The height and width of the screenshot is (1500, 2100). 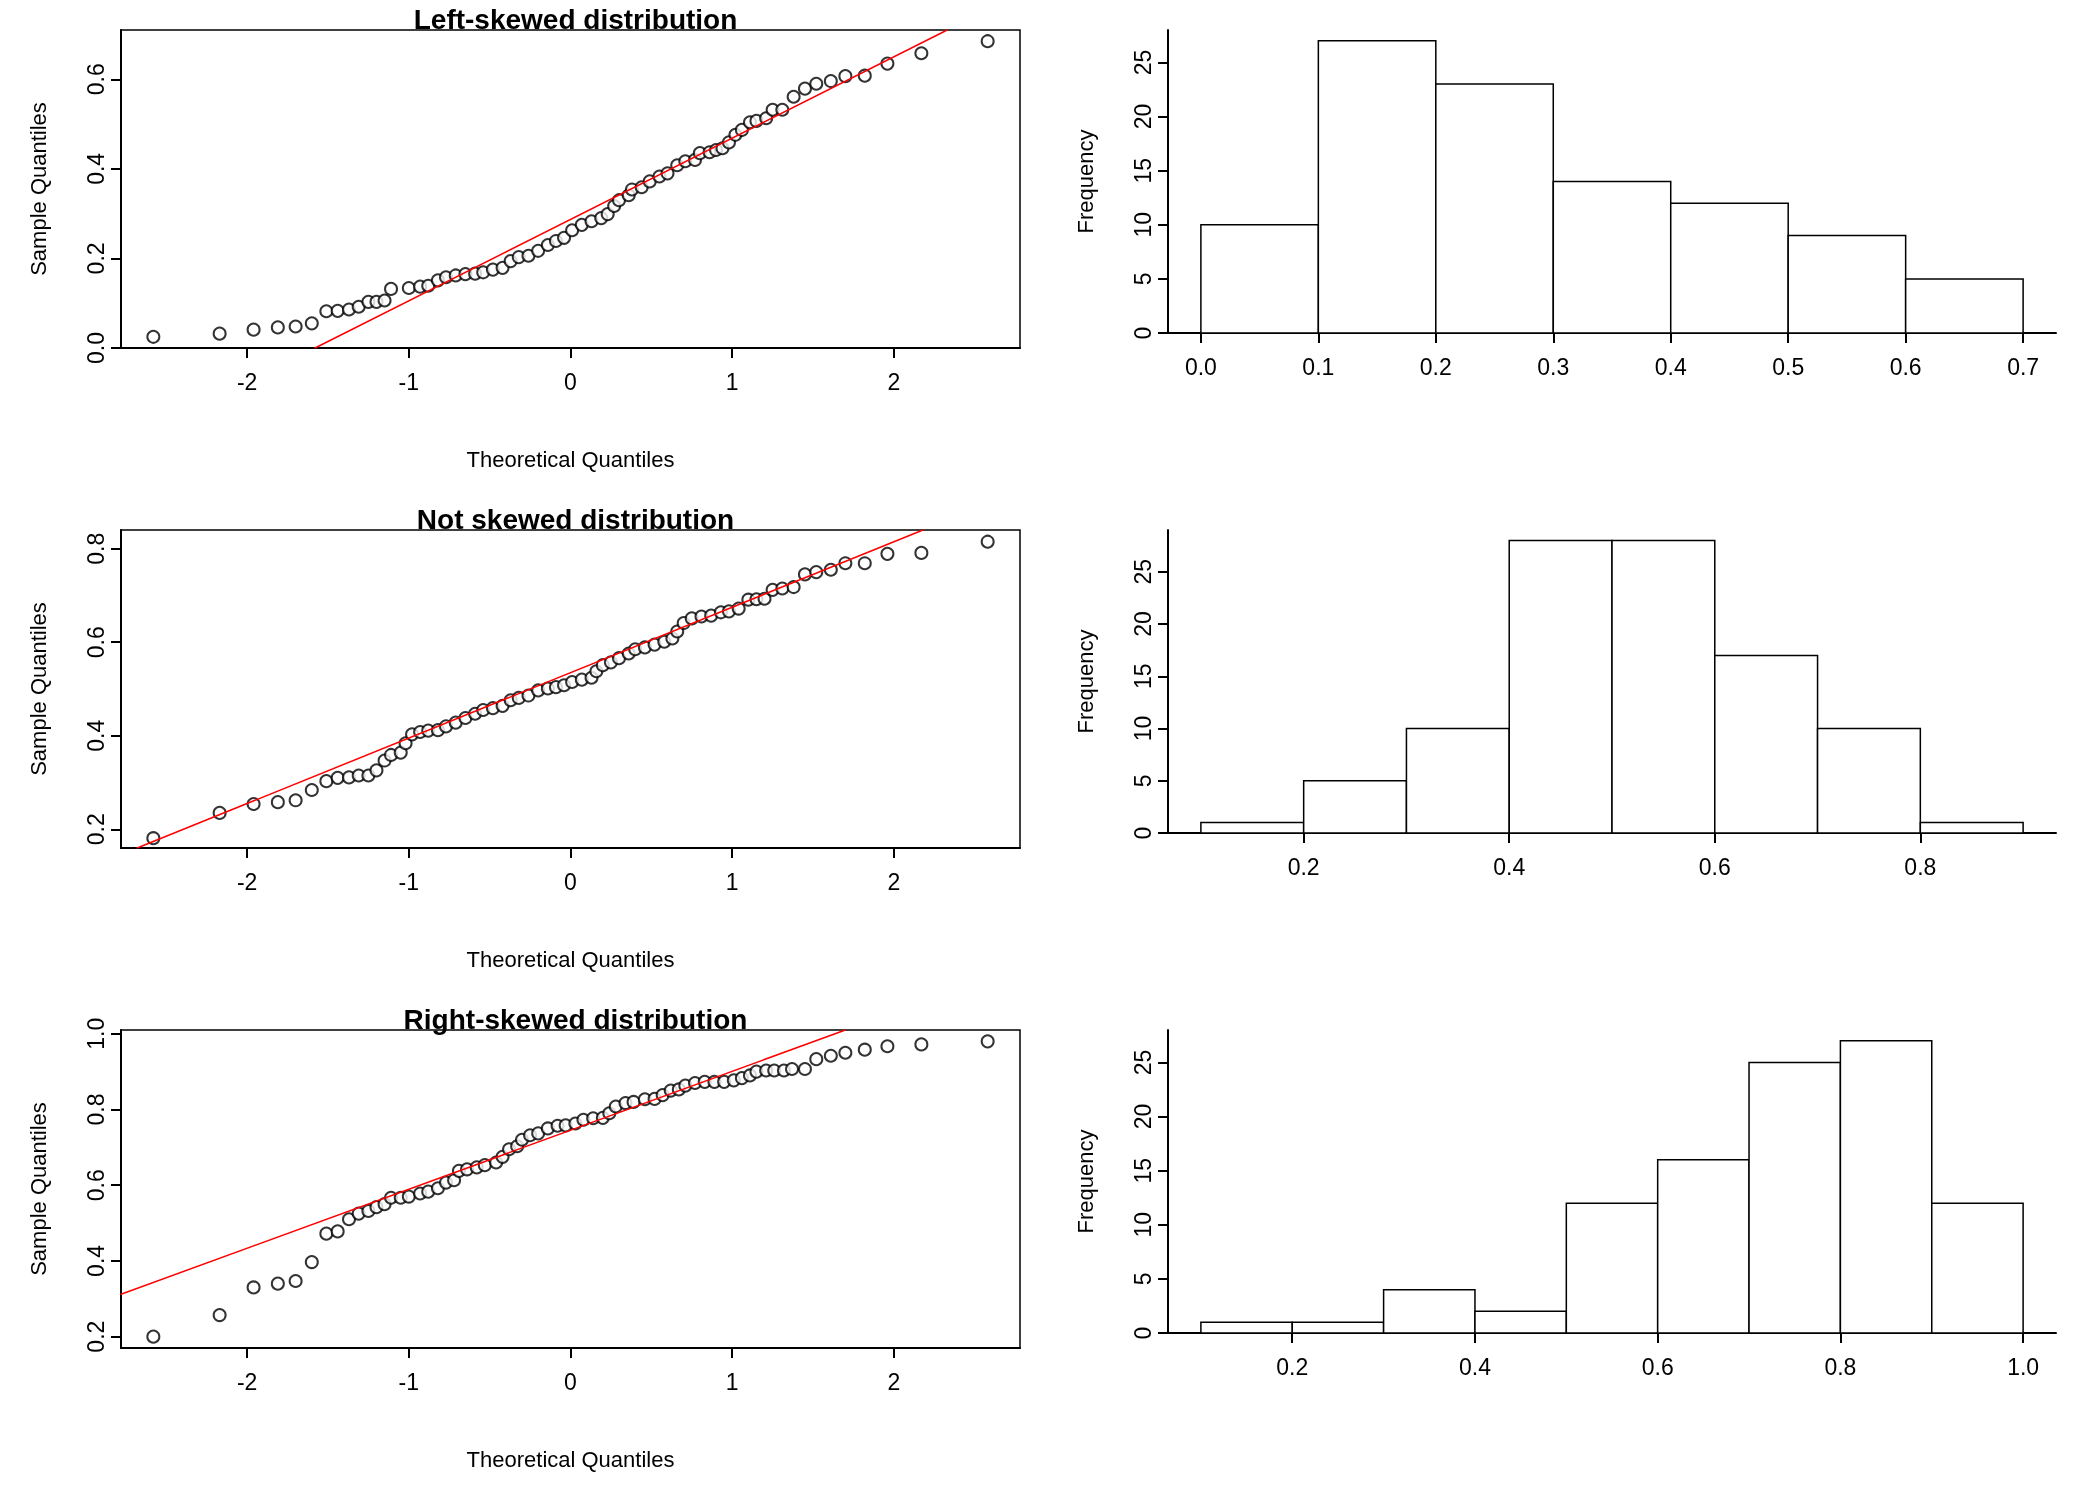 I want to click on x-tick-label: 0.0, so click(x=1200, y=366).